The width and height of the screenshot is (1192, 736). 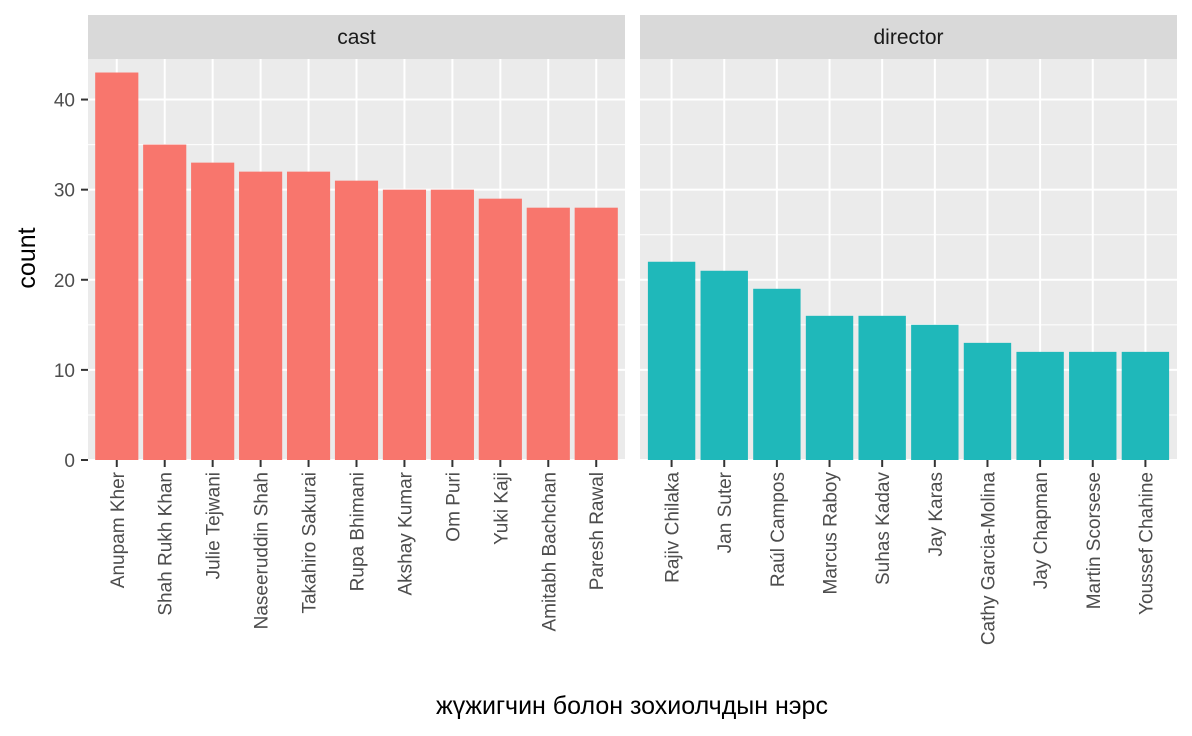 What do you see at coordinates (358, 531) in the screenshot?
I see `x-tick-label: Rupa Bhimani` at bounding box center [358, 531].